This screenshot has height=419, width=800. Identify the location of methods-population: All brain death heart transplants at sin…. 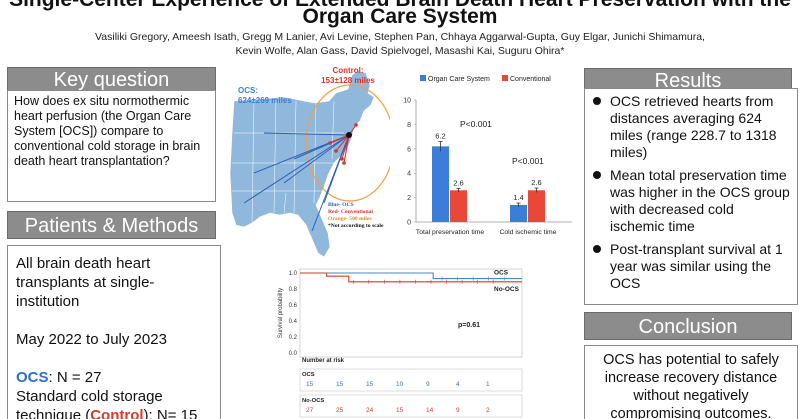
(85, 282).